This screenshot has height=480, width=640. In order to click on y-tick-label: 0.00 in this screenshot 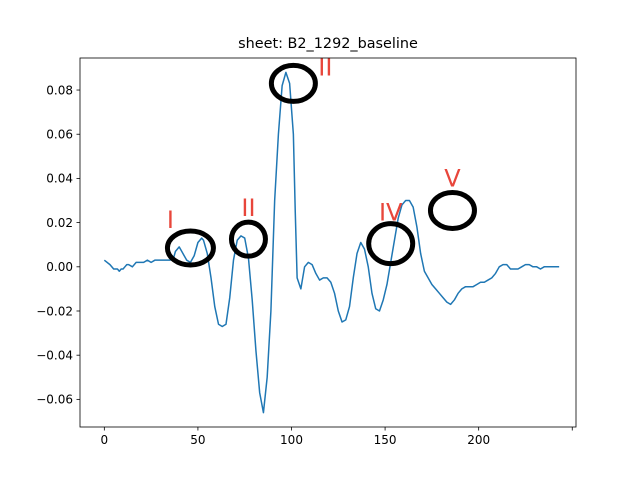, I will do `click(59, 267)`.